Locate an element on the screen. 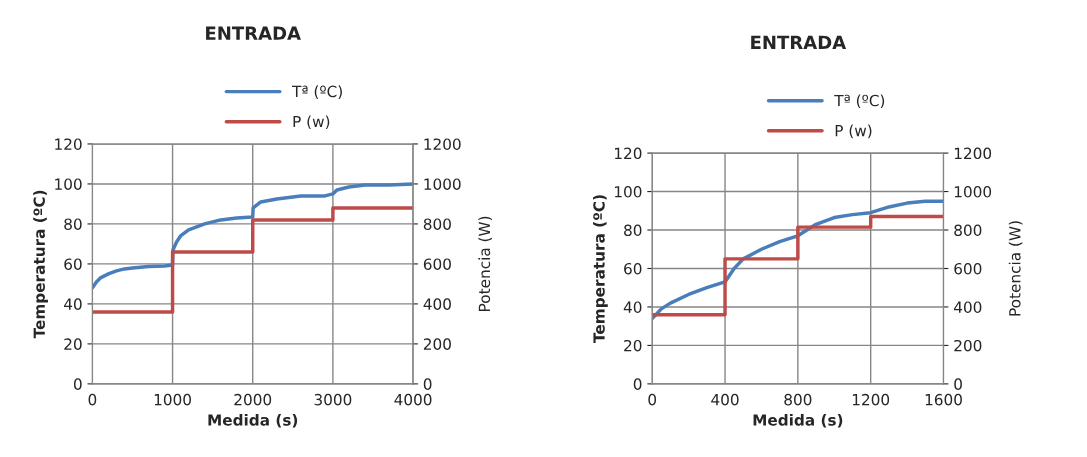  x-tick-label: 4000 is located at coordinates (413, 399).